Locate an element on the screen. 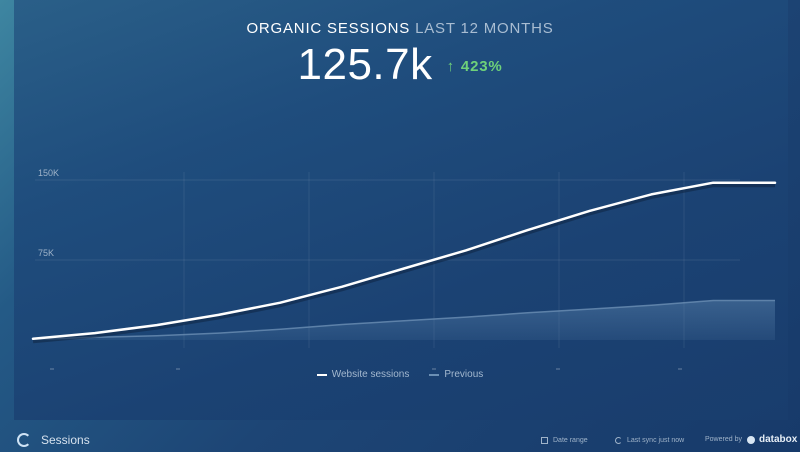 The width and height of the screenshot is (800, 452). legend-item-previous: Previous is located at coordinates (456, 374).